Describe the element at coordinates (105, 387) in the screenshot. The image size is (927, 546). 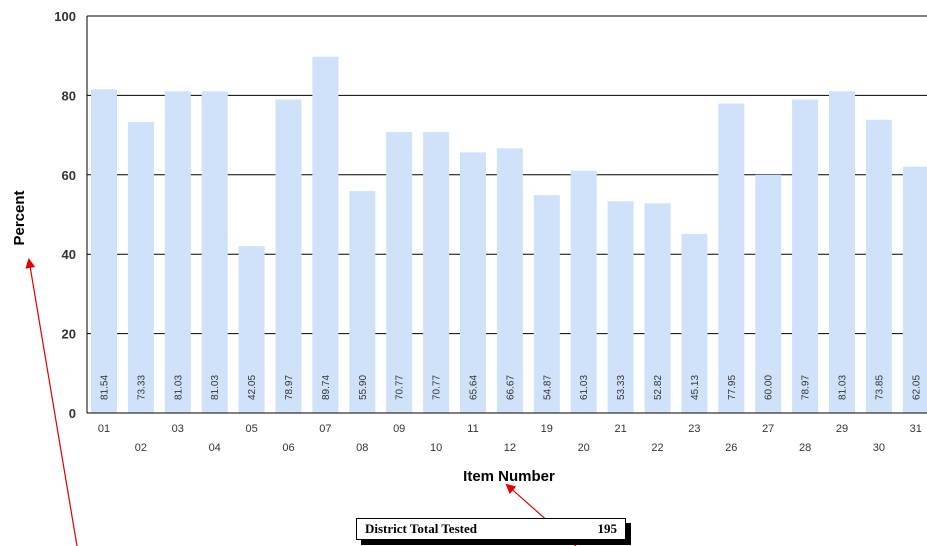
I see `data-label: 81.54` at that location.